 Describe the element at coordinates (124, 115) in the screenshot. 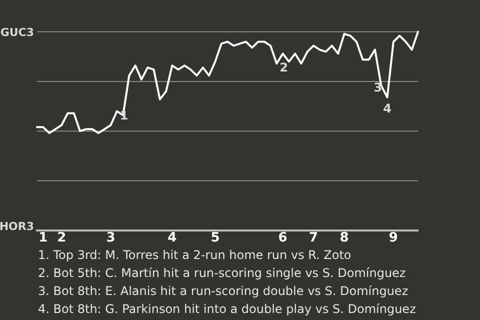

I see `annotation: 1` at that location.